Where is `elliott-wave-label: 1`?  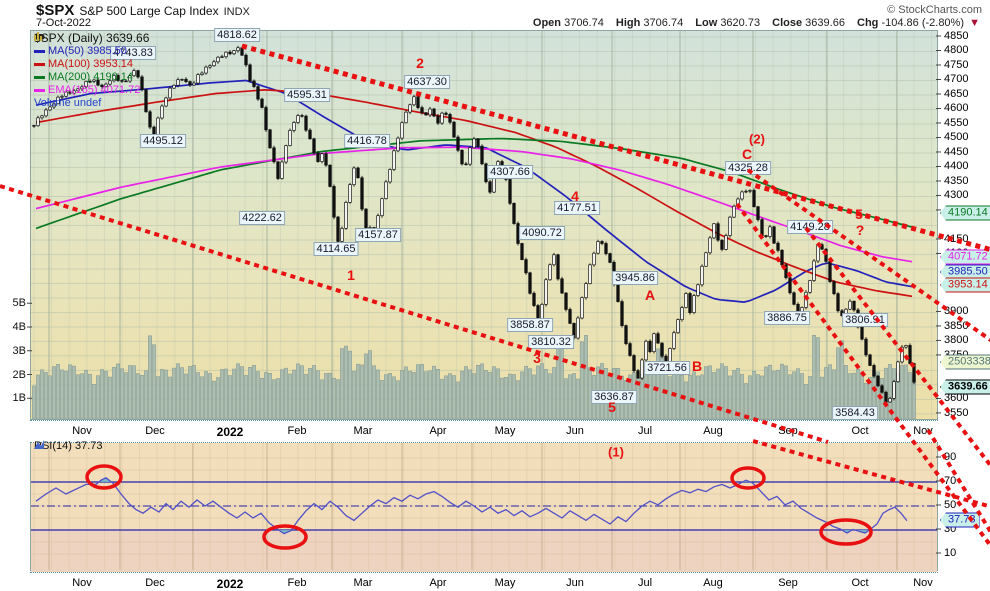
elliott-wave-label: 1 is located at coordinates (351, 275).